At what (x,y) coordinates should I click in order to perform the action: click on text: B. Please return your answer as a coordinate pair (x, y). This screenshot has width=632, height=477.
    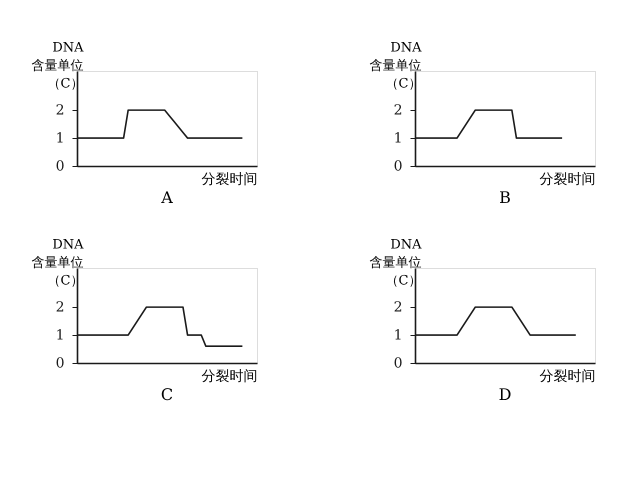
    Looking at the image, I should click on (505, 197).